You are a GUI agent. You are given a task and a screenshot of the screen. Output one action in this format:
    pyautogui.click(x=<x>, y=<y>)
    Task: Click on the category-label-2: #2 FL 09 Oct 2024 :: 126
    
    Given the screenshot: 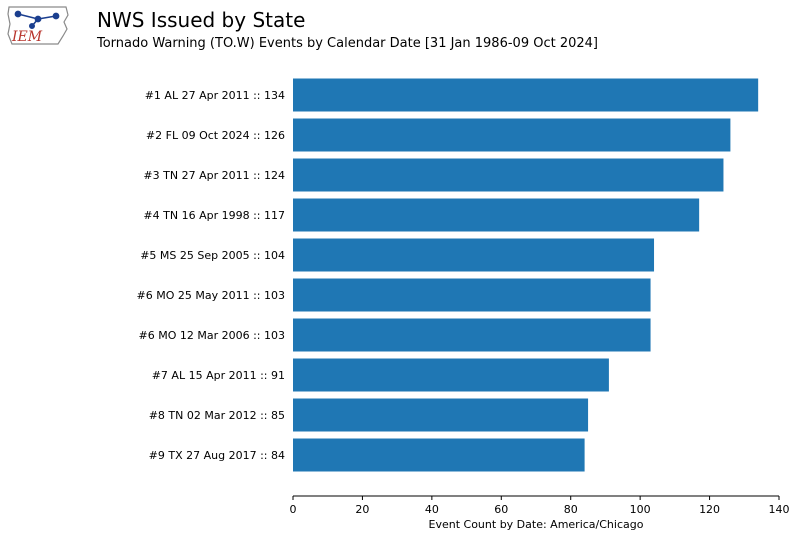 What is the action you would take?
    pyautogui.click(x=215, y=135)
    